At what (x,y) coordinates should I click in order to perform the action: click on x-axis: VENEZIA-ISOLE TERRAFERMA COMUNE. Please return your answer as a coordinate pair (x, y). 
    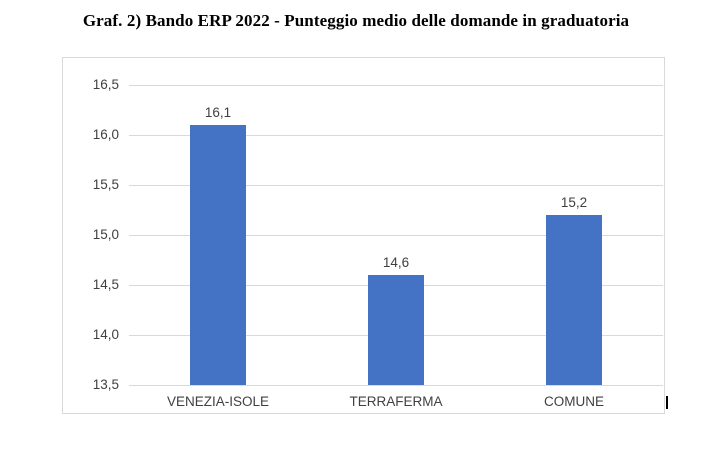
    Looking at the image, I should click on (396, 402).